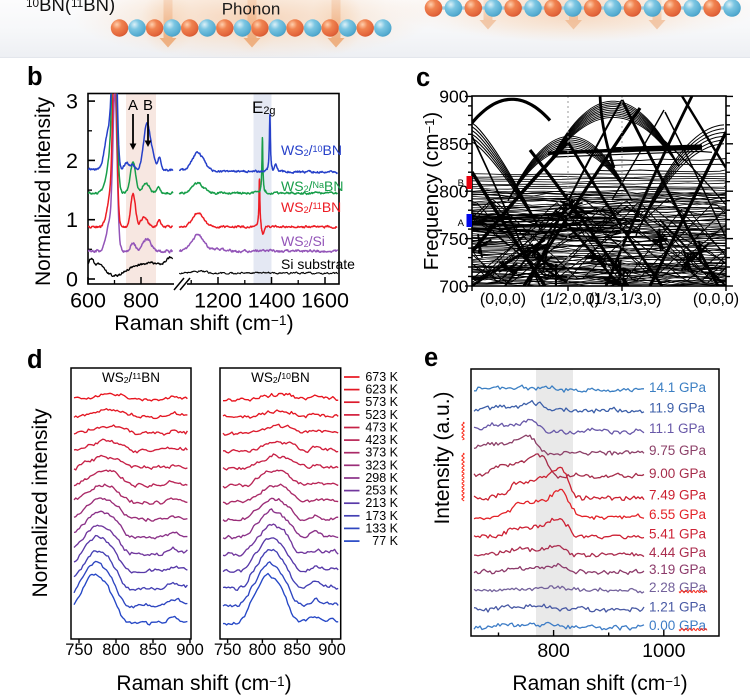  I want to click on svg-text: 2.28 GPa, so click(678, 587).